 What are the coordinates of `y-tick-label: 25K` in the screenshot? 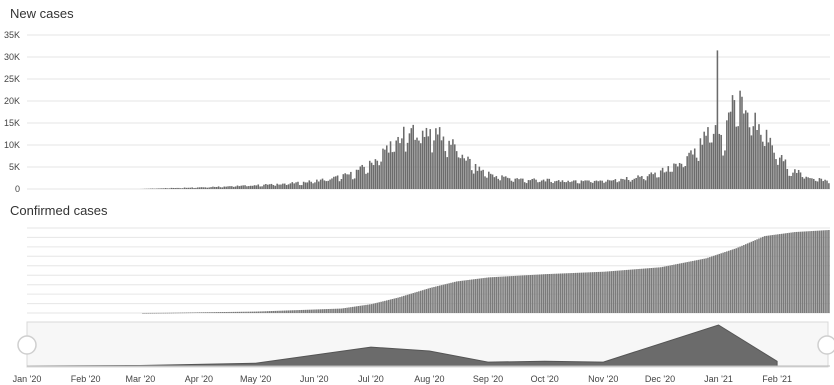 It's located at (12, 79).